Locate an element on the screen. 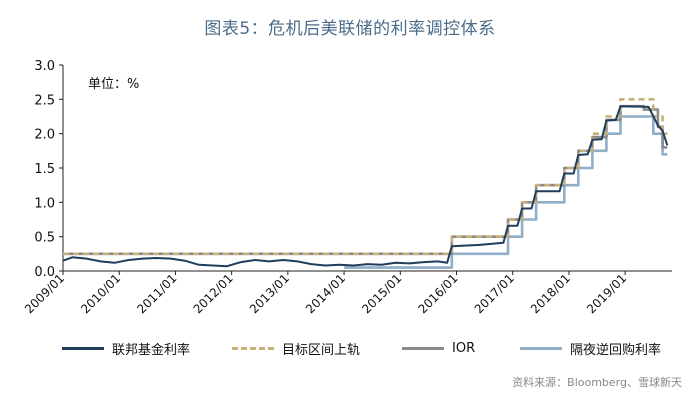 The height and width of the screenshot is (402, 700). legend-item: 联邦基金利率 is located at coordinates (126, 348).